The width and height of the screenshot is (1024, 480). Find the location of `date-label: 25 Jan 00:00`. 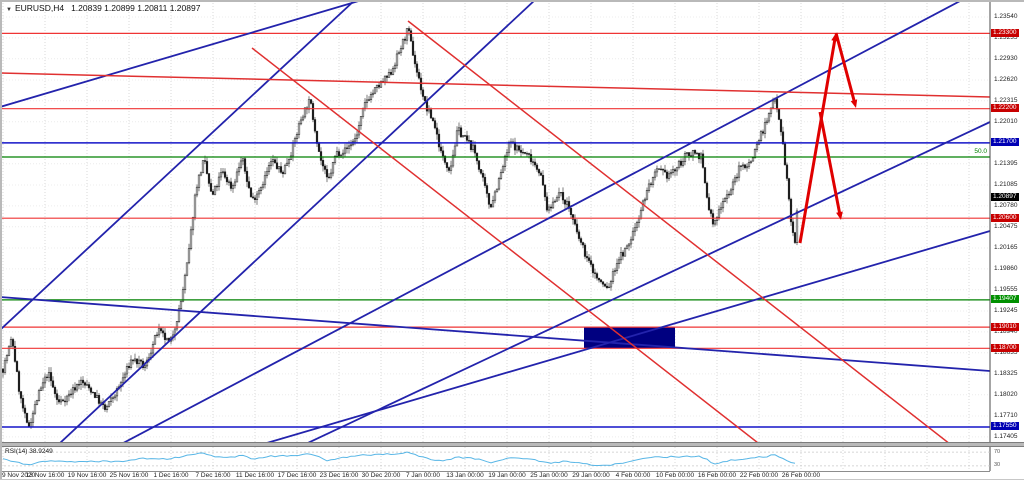

date-label: 25 Jan 00:00 is located at coordinates (549, 475).